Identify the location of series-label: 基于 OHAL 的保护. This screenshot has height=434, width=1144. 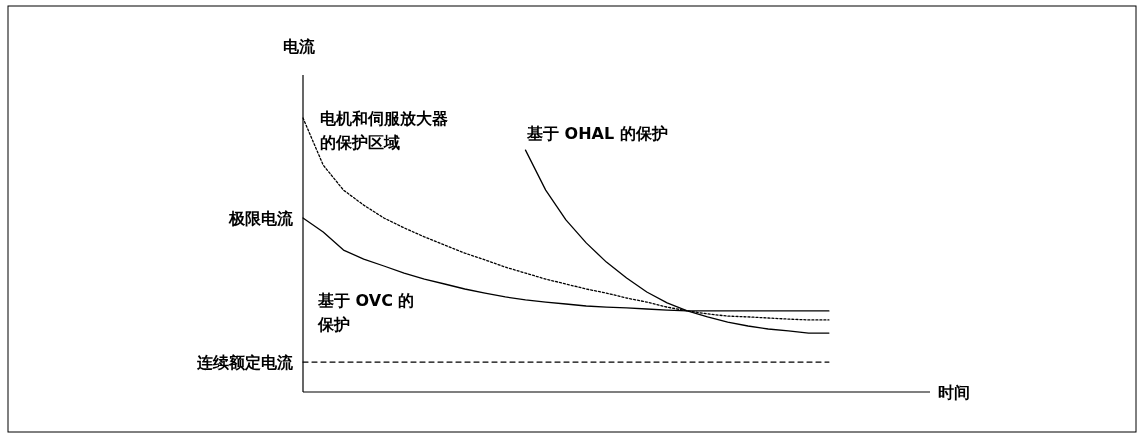
(597, 133).